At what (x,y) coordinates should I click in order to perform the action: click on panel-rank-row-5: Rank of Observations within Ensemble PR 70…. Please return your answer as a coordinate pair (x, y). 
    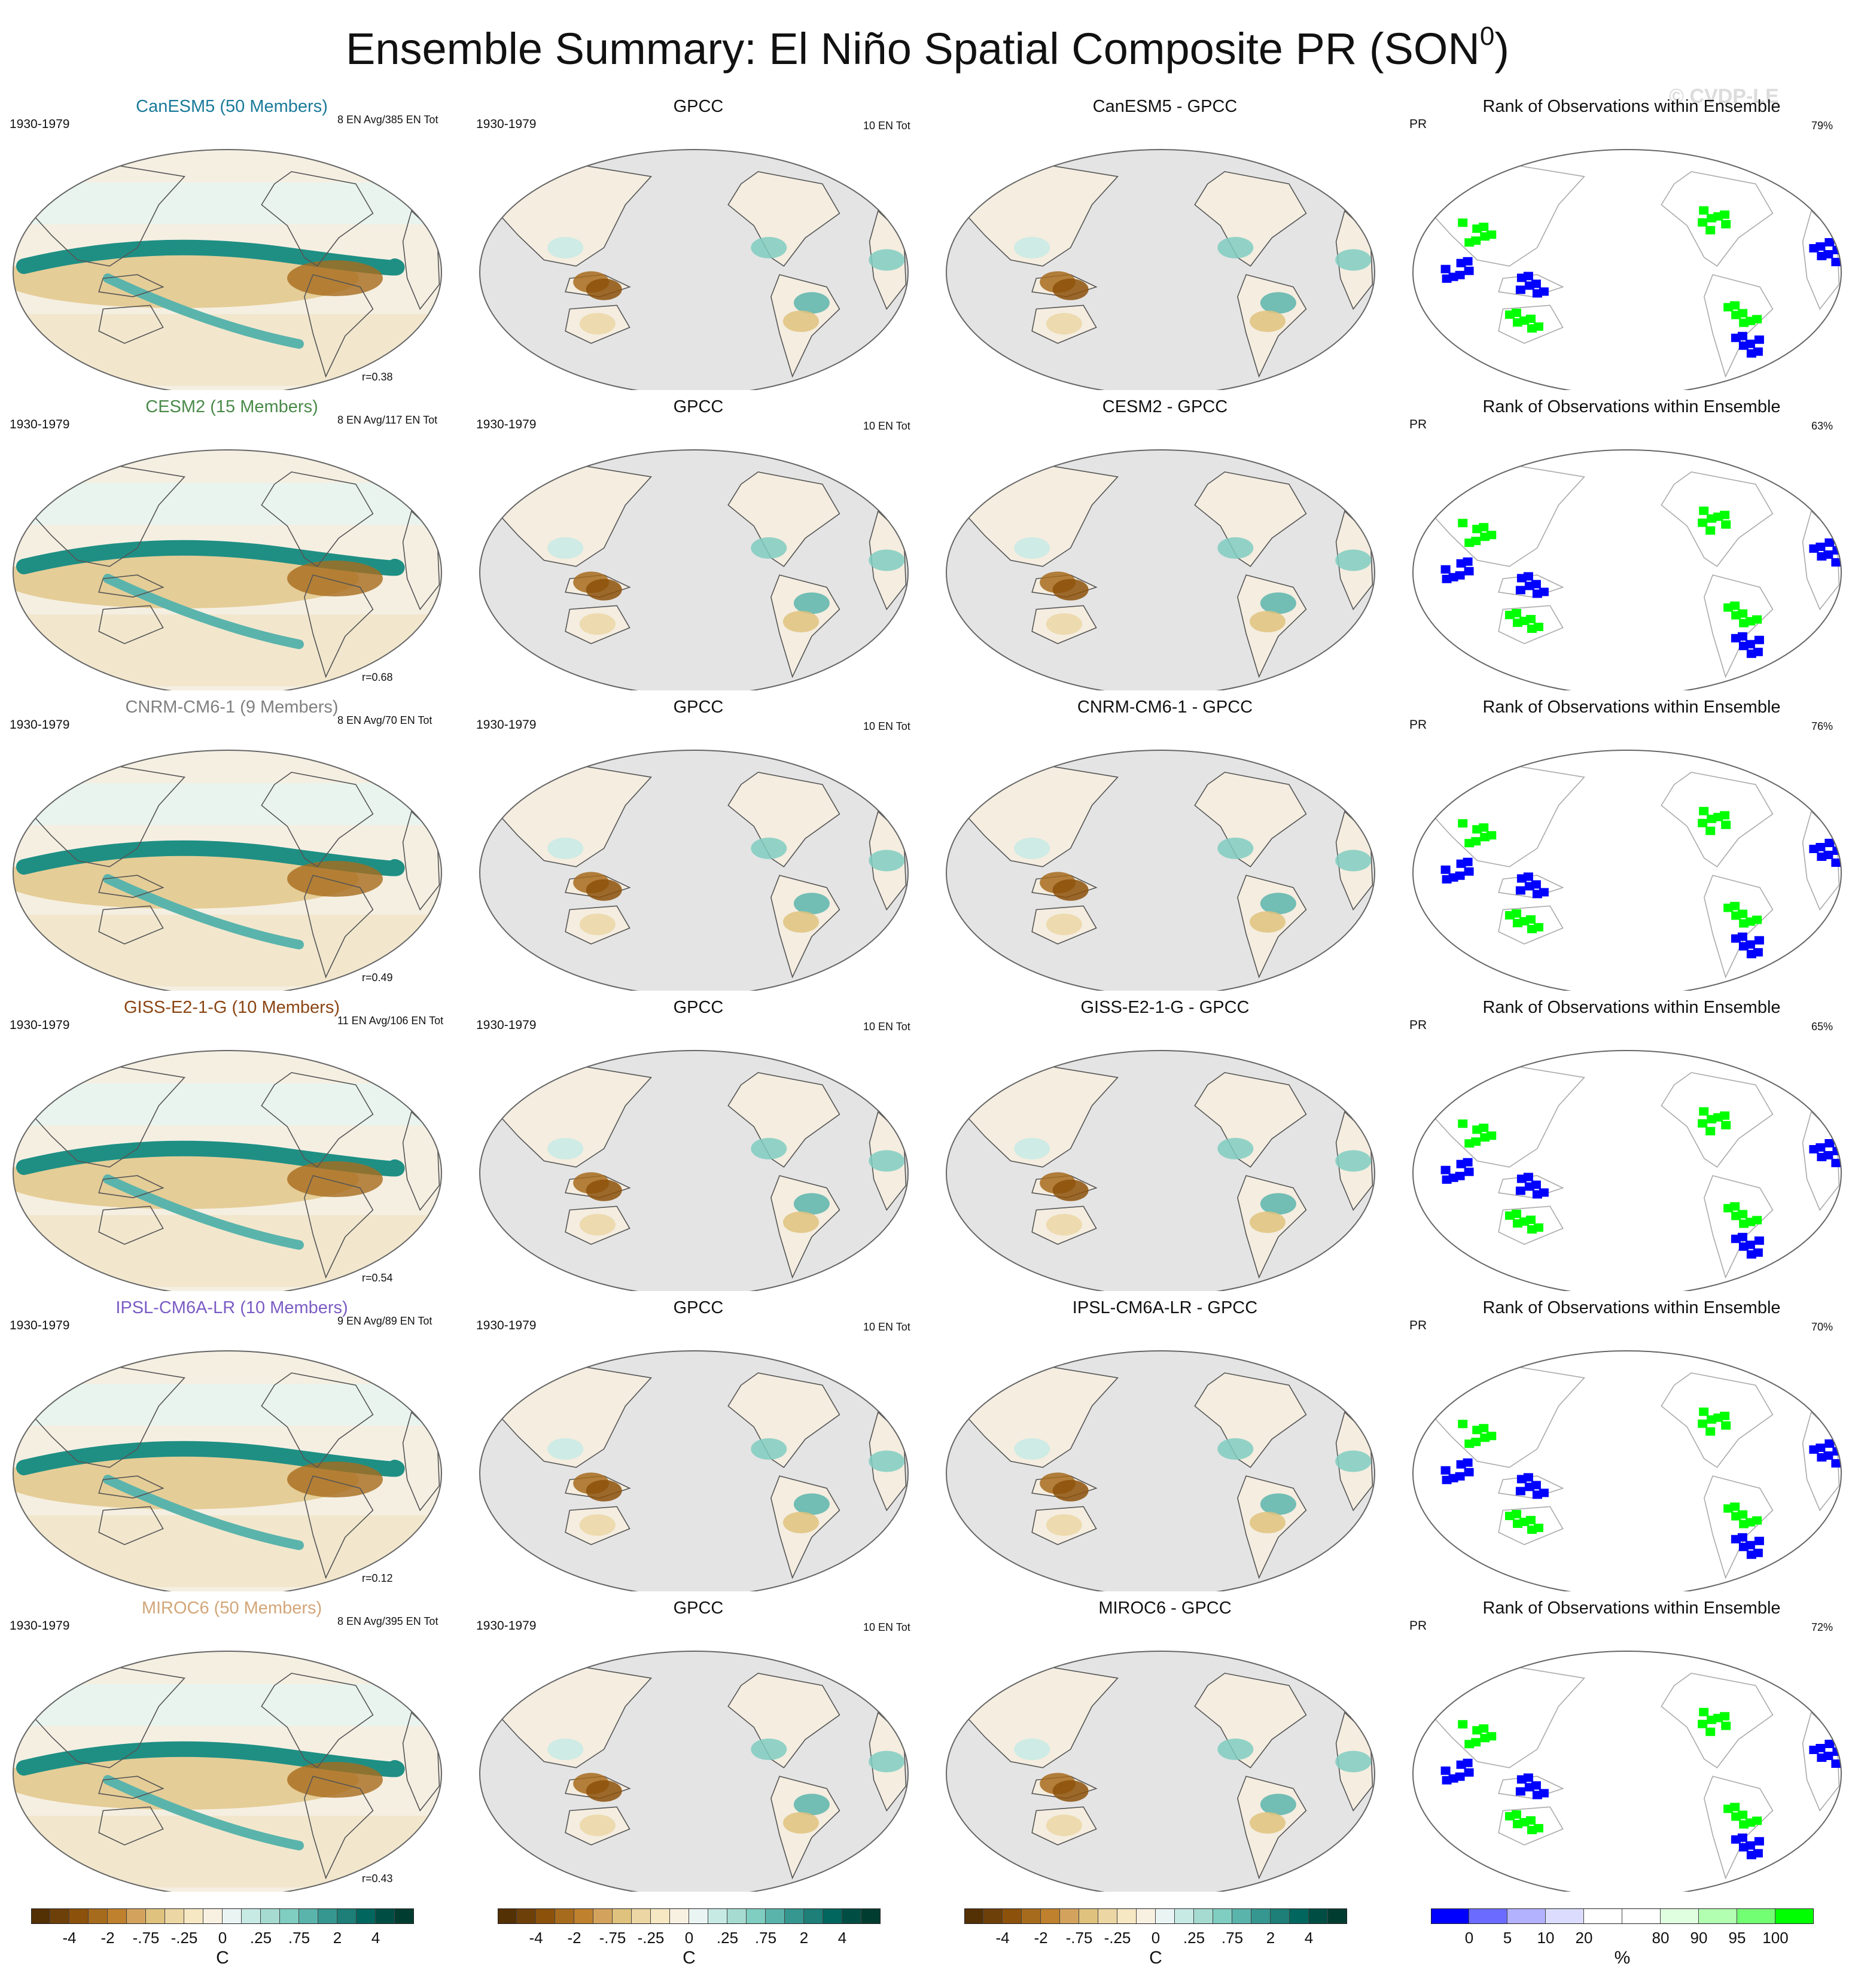
    Looking at the image, I should click on (1628, 1441).